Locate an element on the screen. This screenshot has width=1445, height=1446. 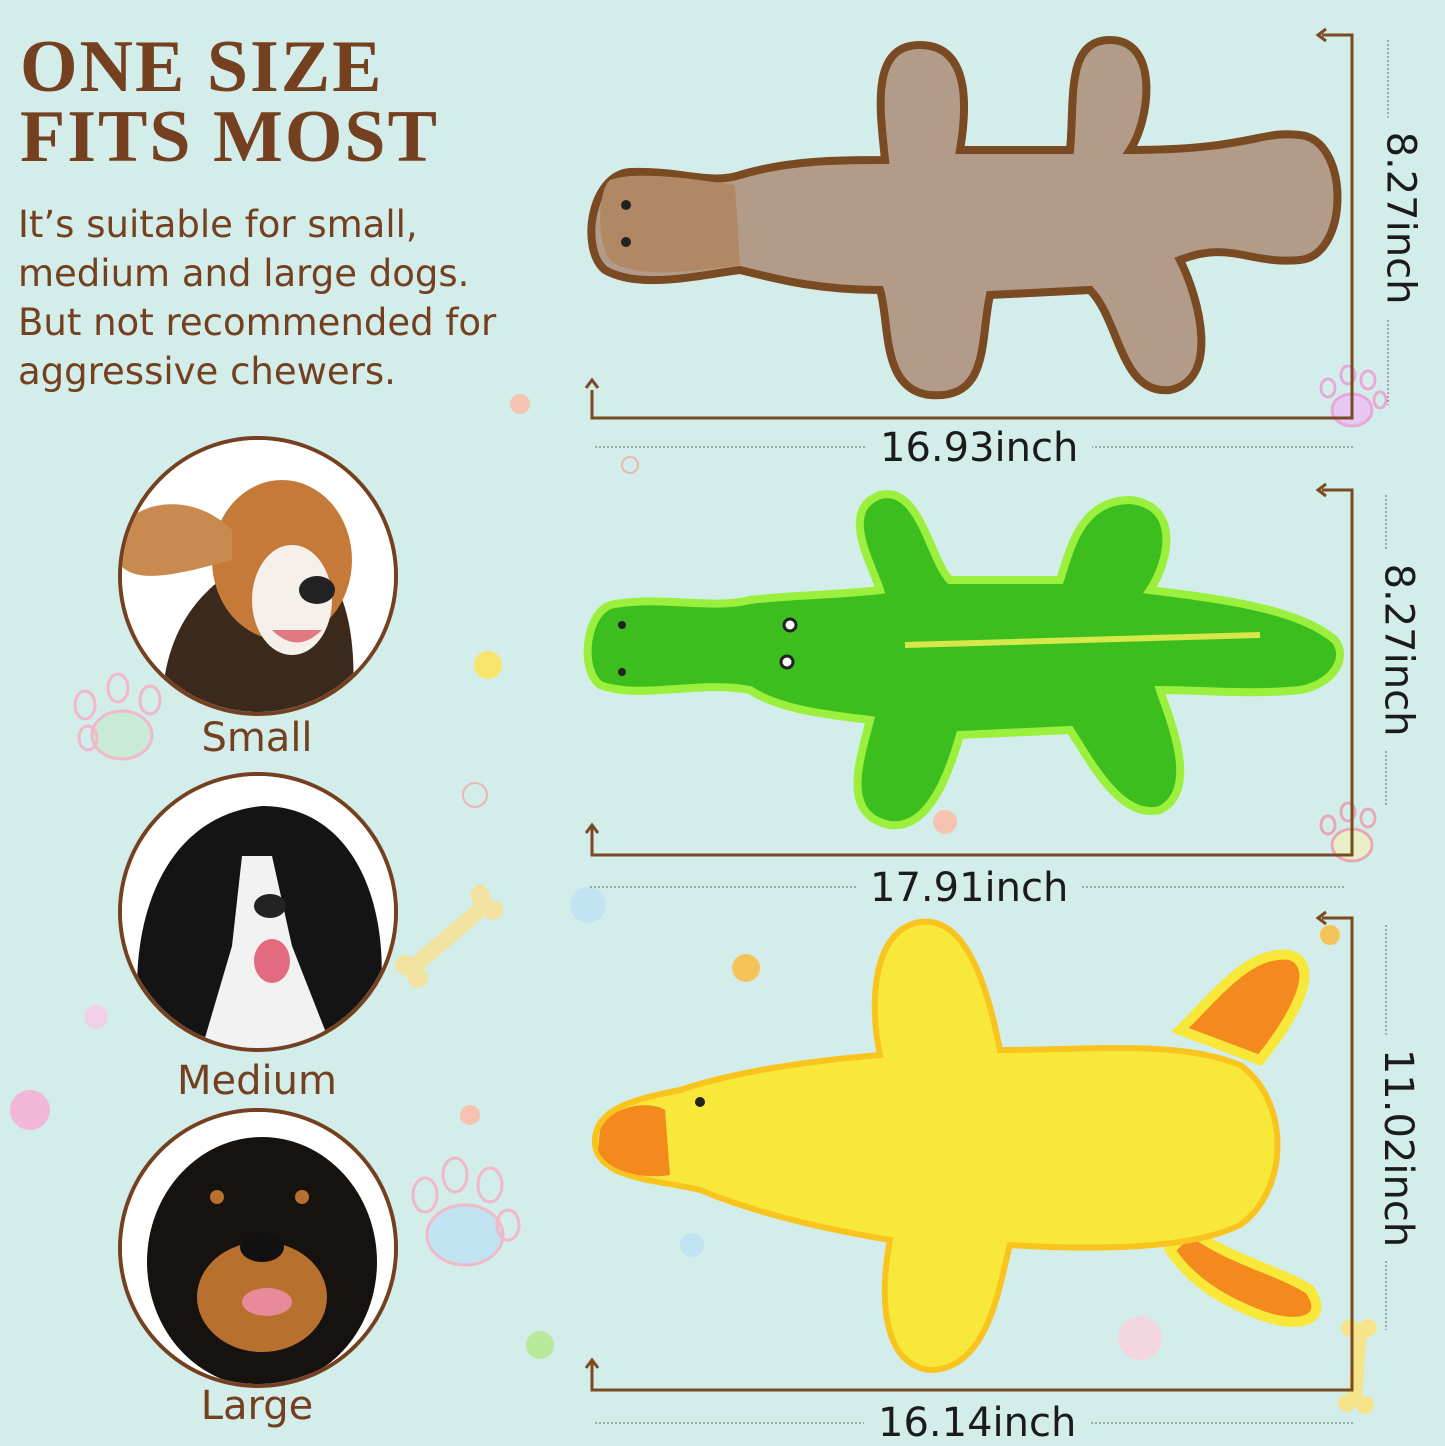
border-collie-photo is located at coordinates (258, 912).